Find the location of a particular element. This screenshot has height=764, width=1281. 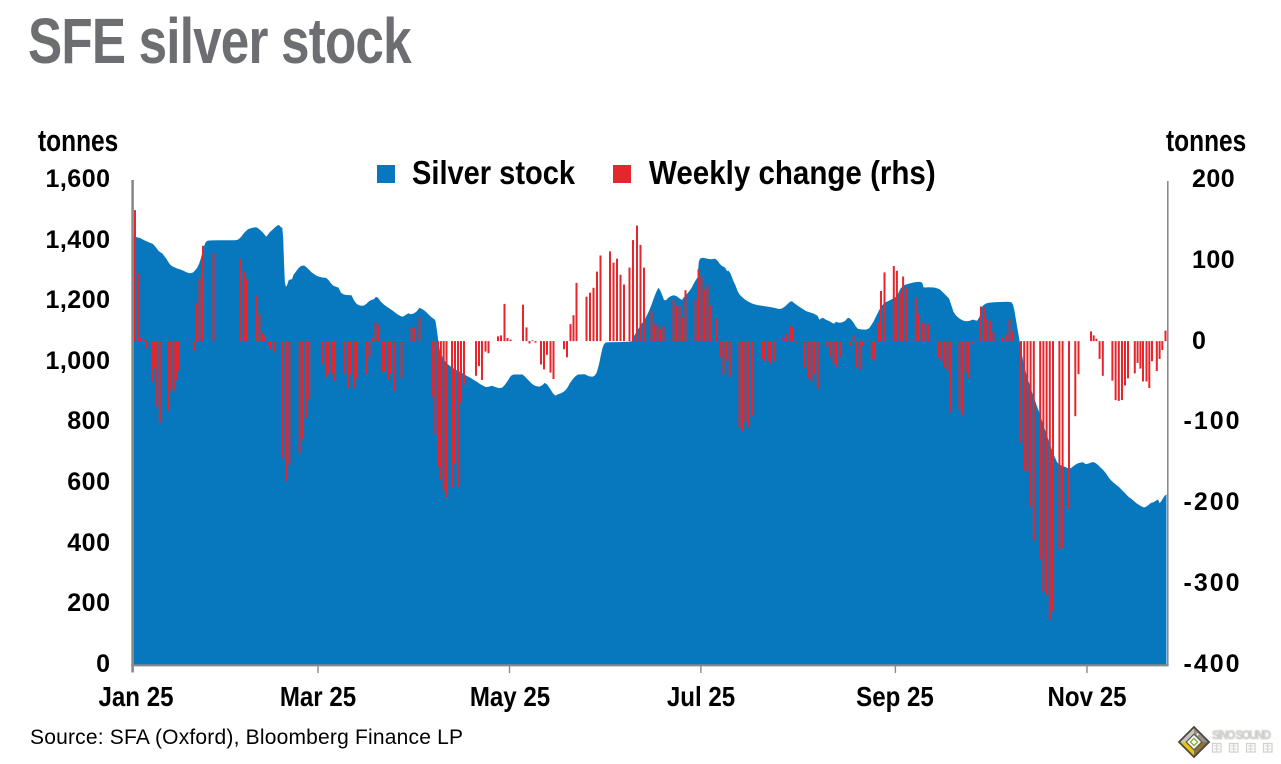

svg-text: SiNO SOUND is located at coordinates (1241, 736).